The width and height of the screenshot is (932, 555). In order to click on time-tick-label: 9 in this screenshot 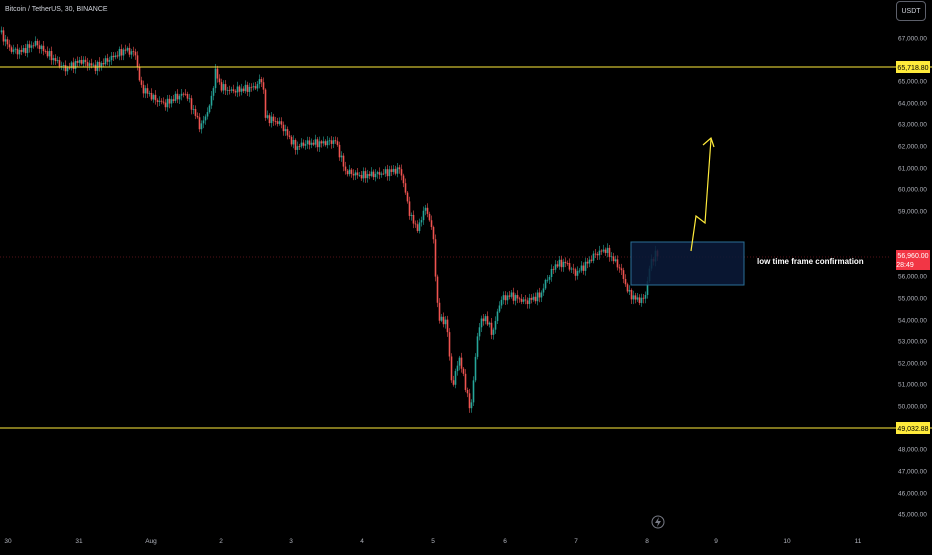, I will do `click(716, 541)`.